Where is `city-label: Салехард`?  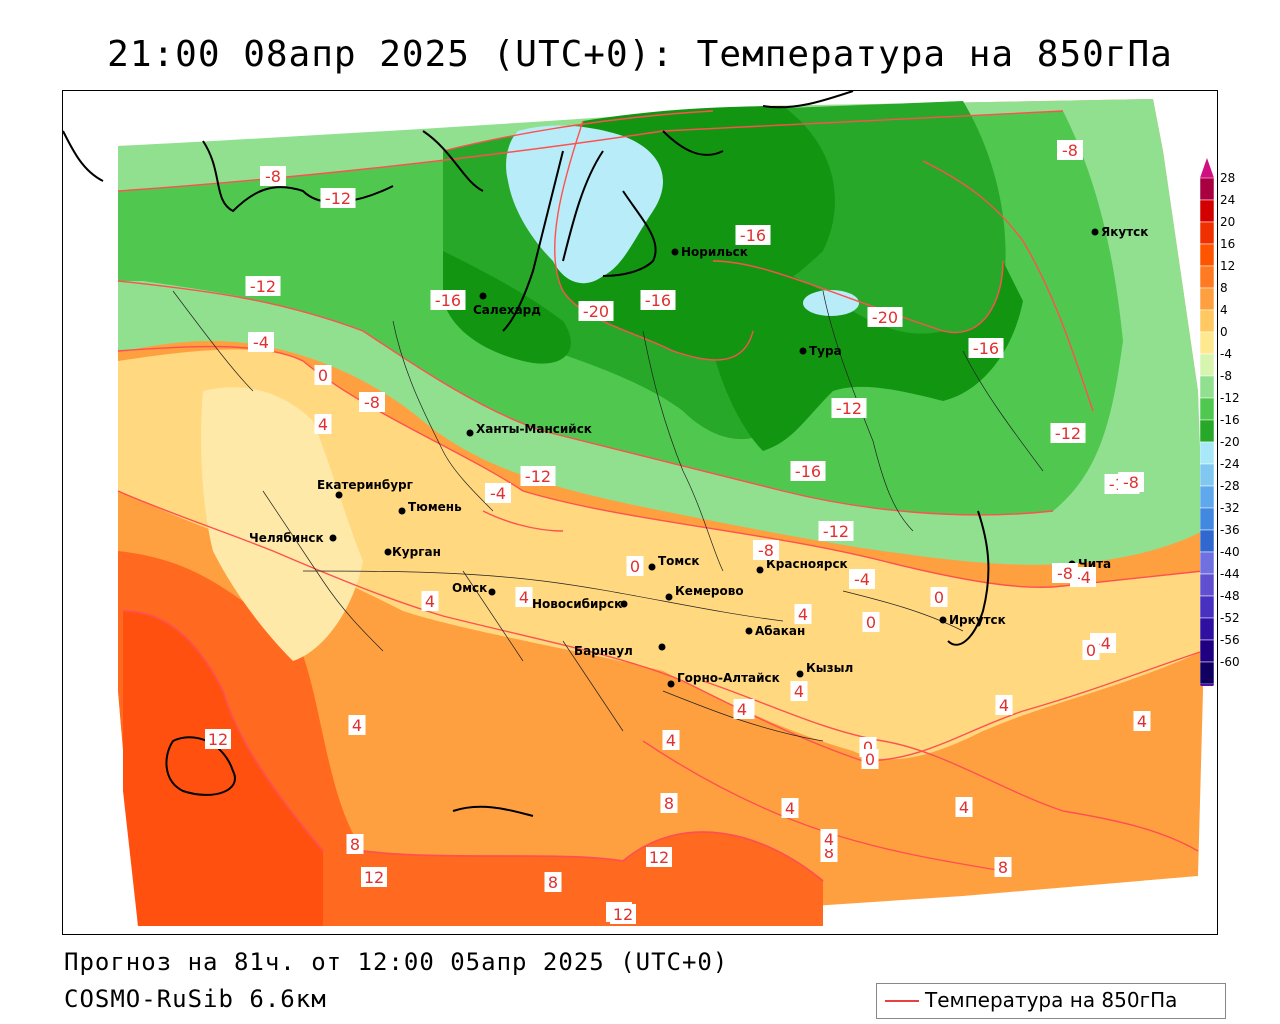 city-label: Салехард is located at coordinates (507, 310).